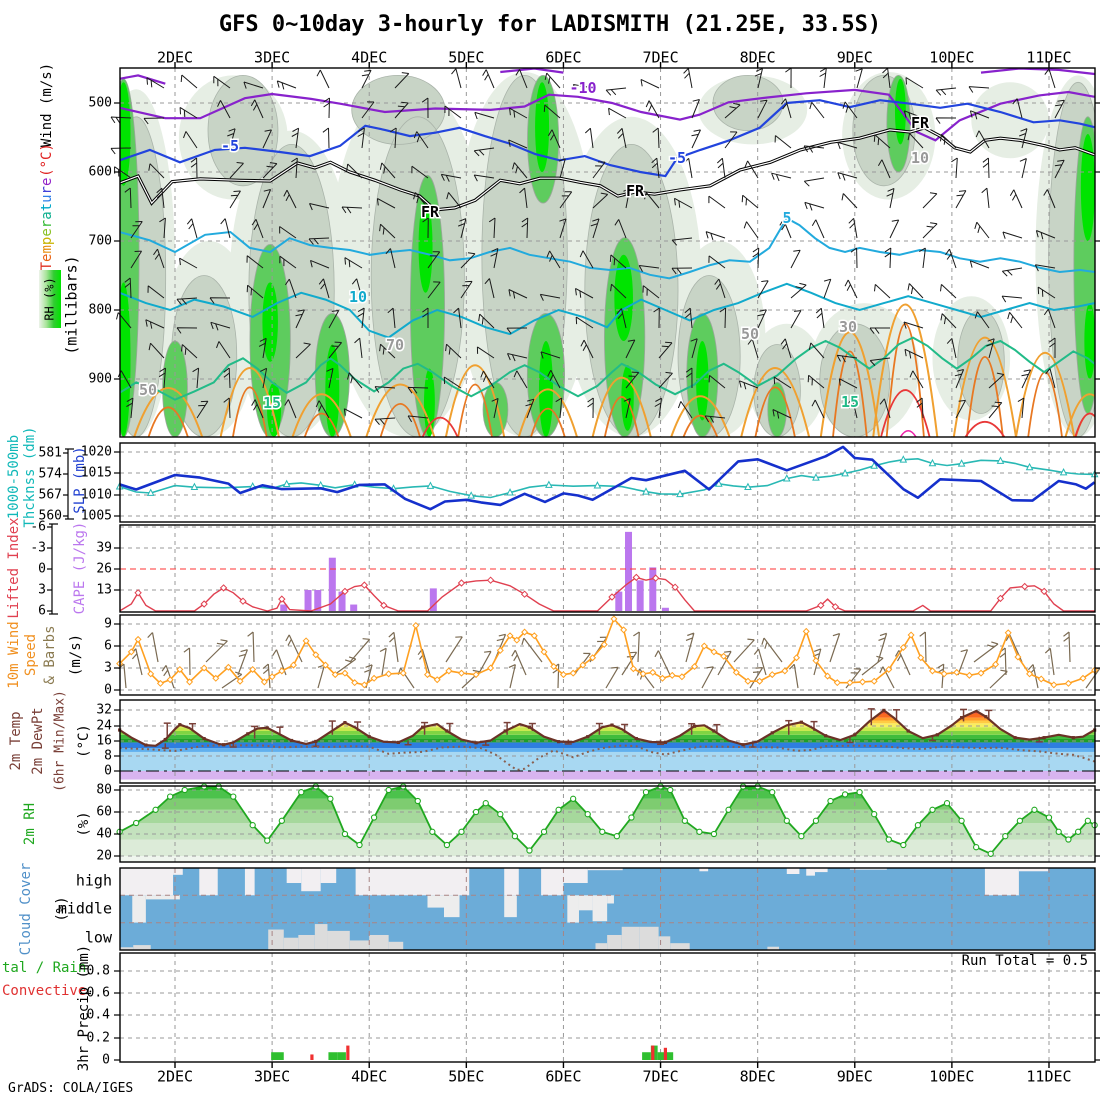  I want to click on pressure-tick: 700, so click(100, 241).